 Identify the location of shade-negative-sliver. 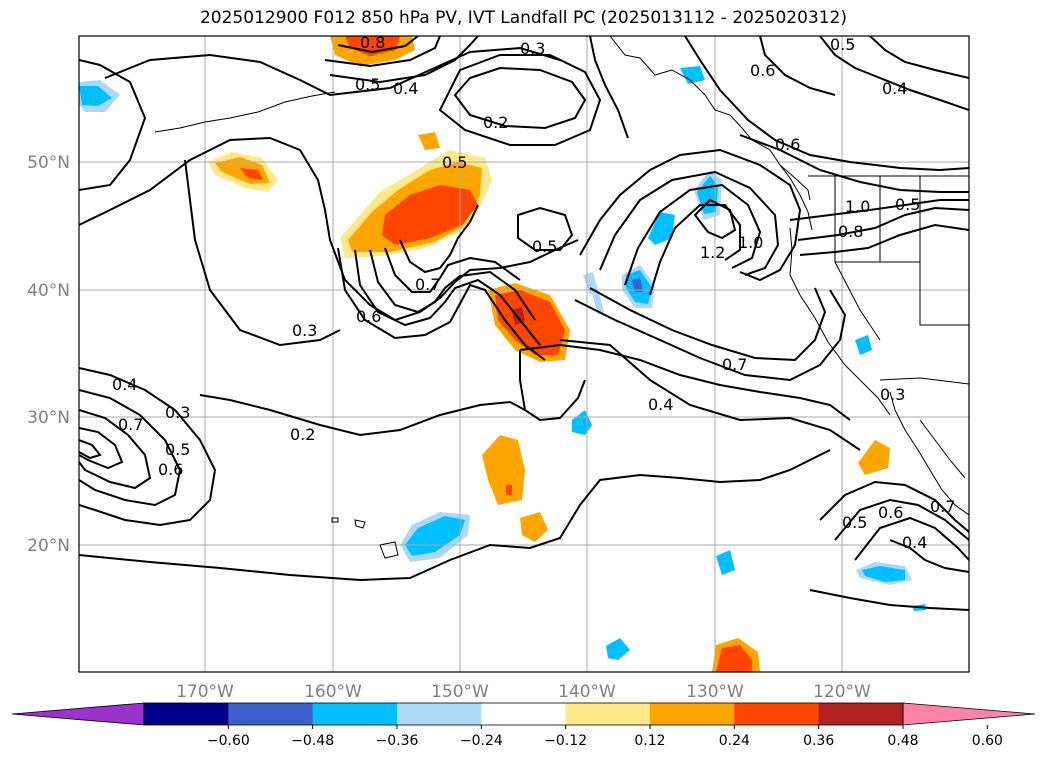
(598, 302).